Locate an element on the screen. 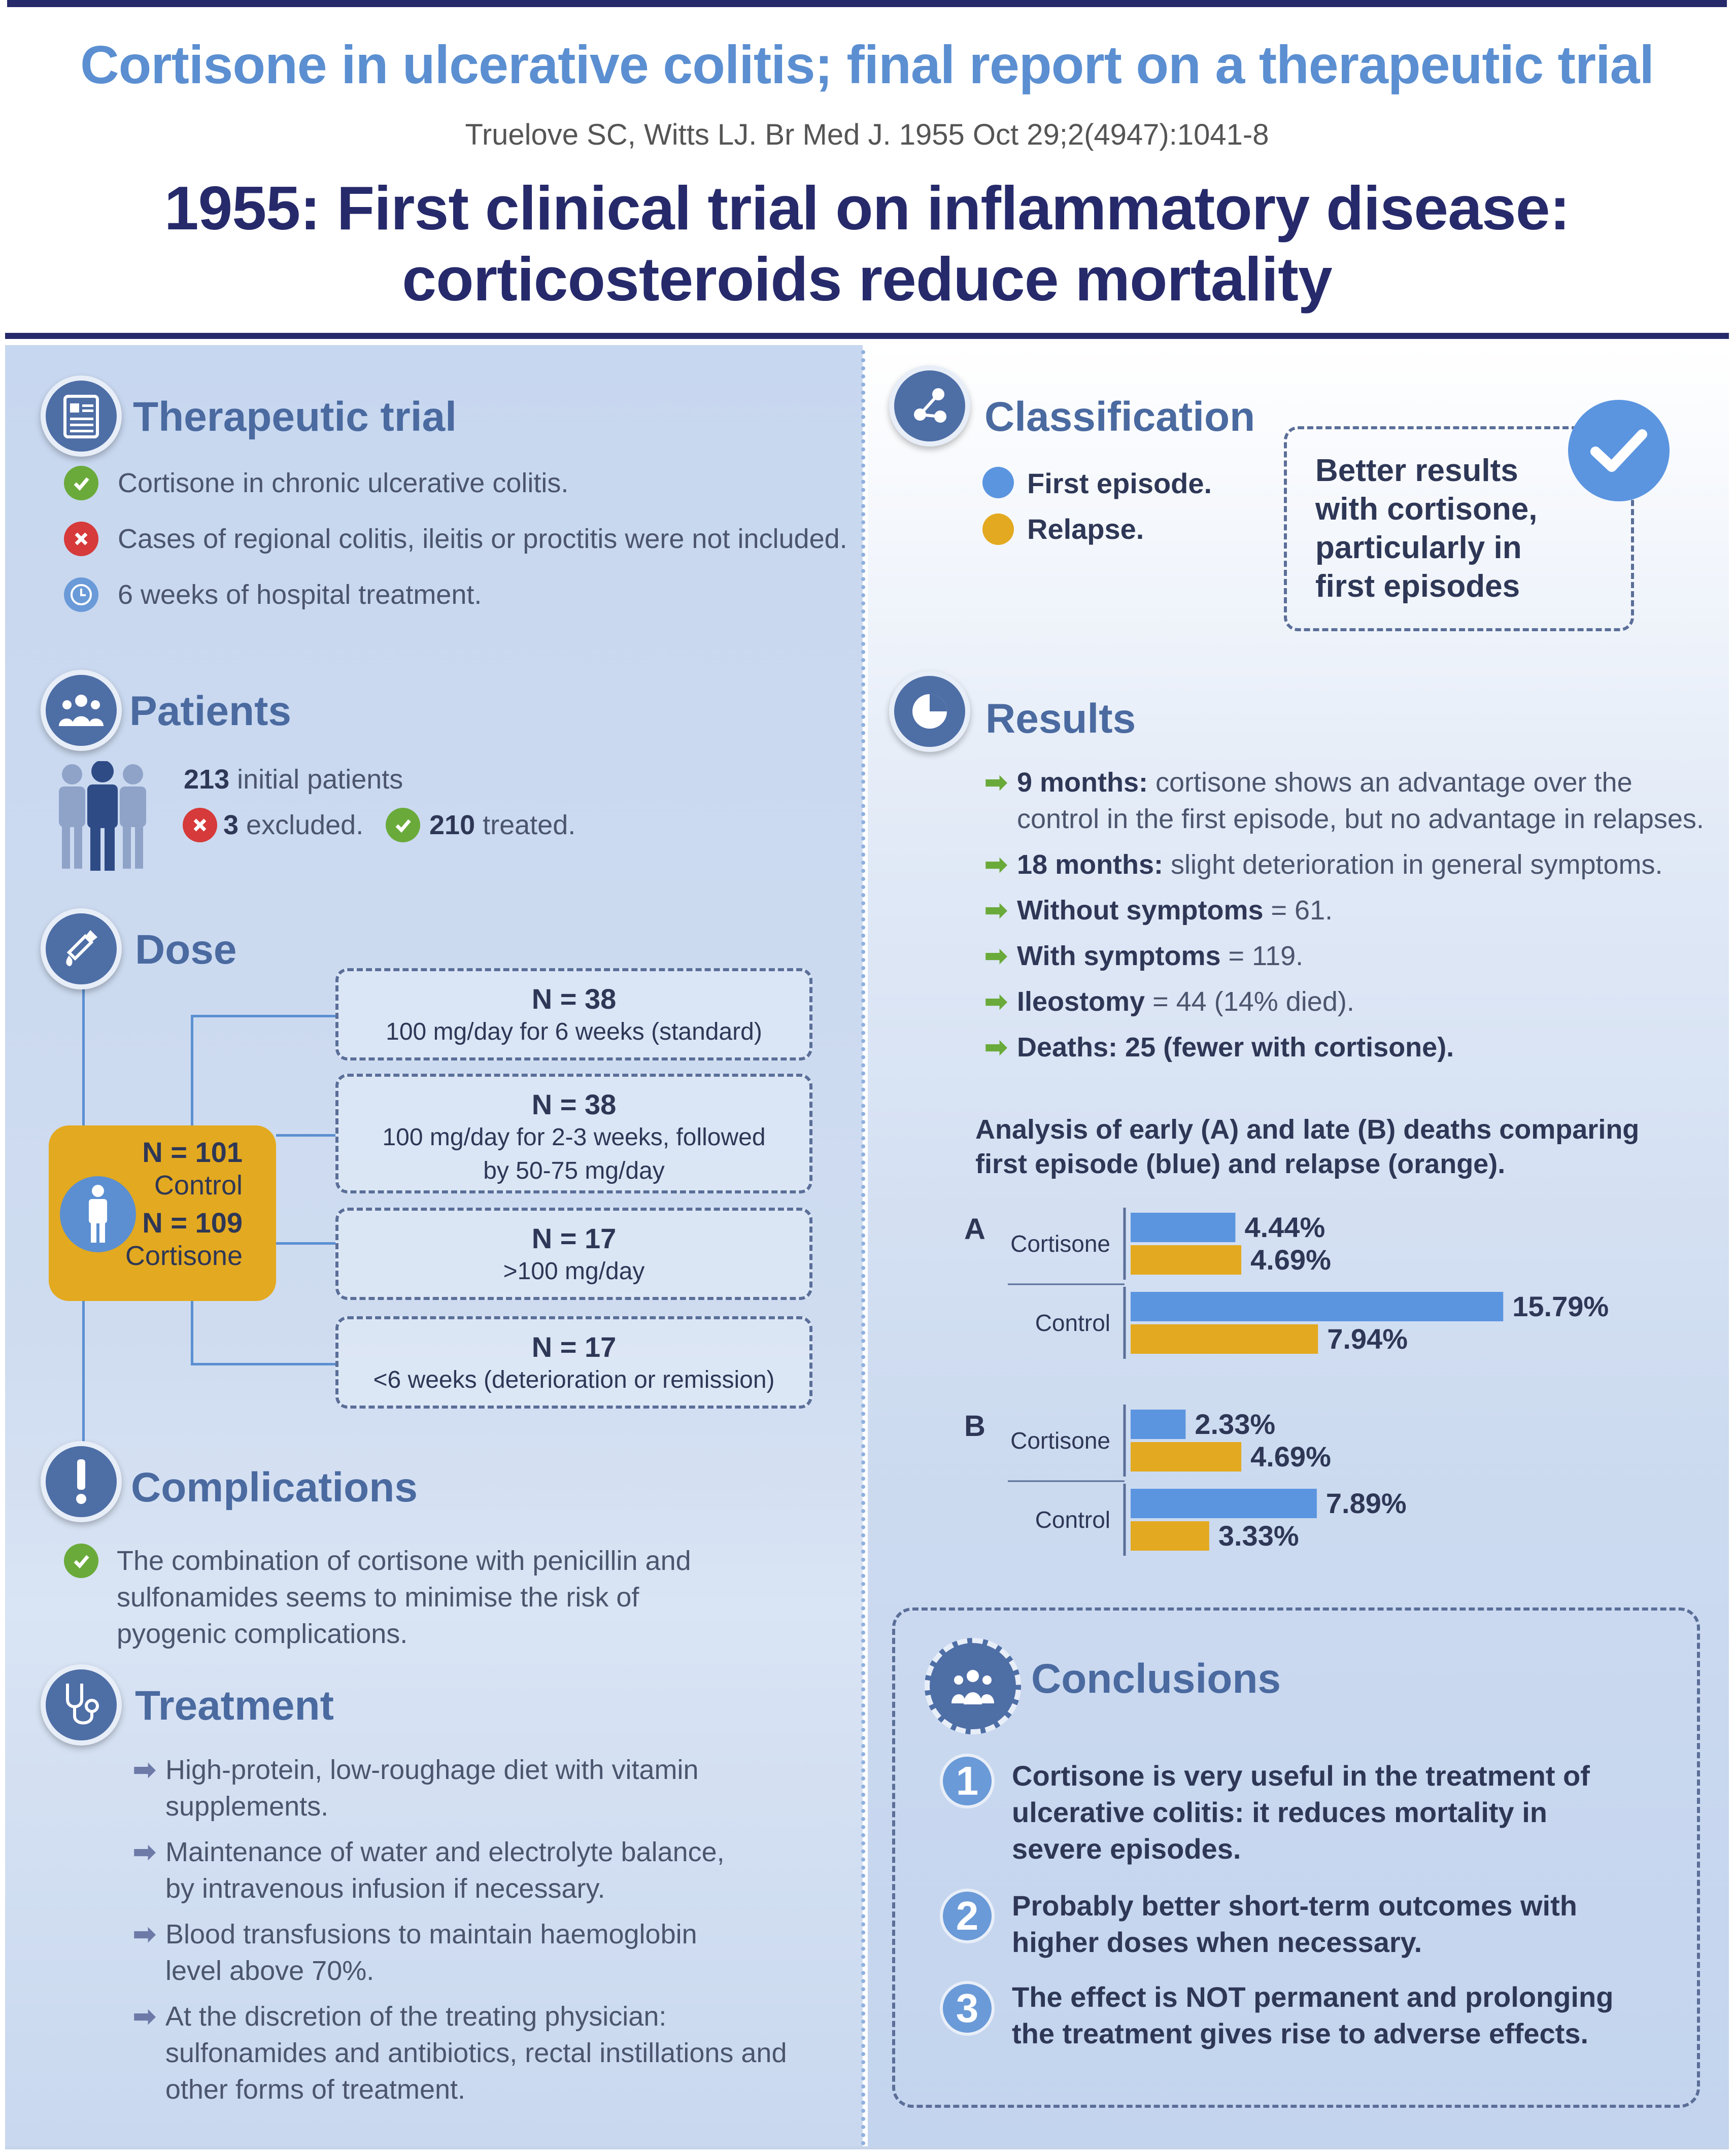 The width and height of the screenshot is (1734, 2156). group-label: B is located at coordinates (975, 1426).